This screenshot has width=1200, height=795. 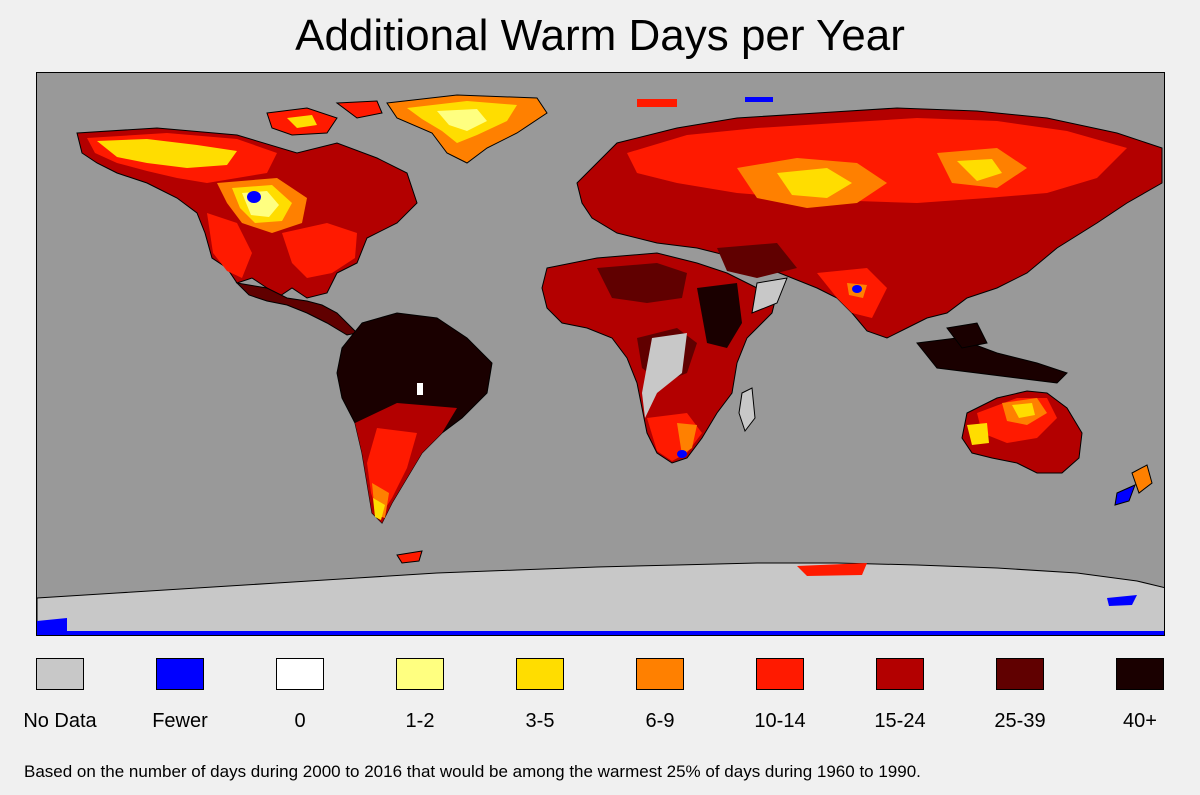 I want to click on legend-label: 6-9, so click(x=660, y=721).